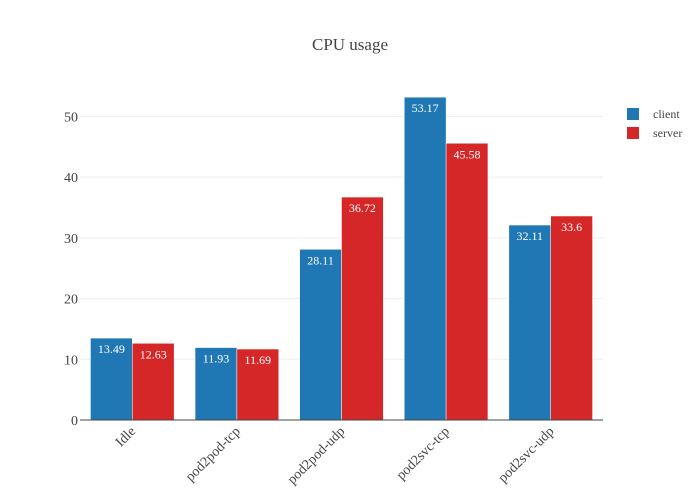  I want to click on y-tick-label: 10, so click(71, 360).